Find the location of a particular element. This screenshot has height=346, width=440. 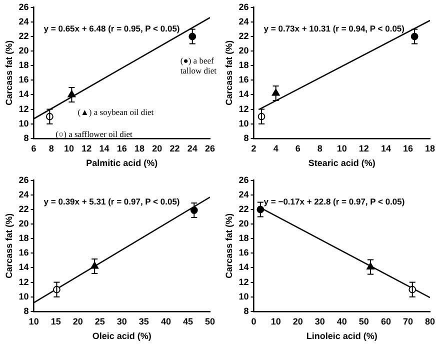

annotation: y = −0.17x + 22.8 (r = 0.97, P < 0.05) is located at coordinates (334, 201).